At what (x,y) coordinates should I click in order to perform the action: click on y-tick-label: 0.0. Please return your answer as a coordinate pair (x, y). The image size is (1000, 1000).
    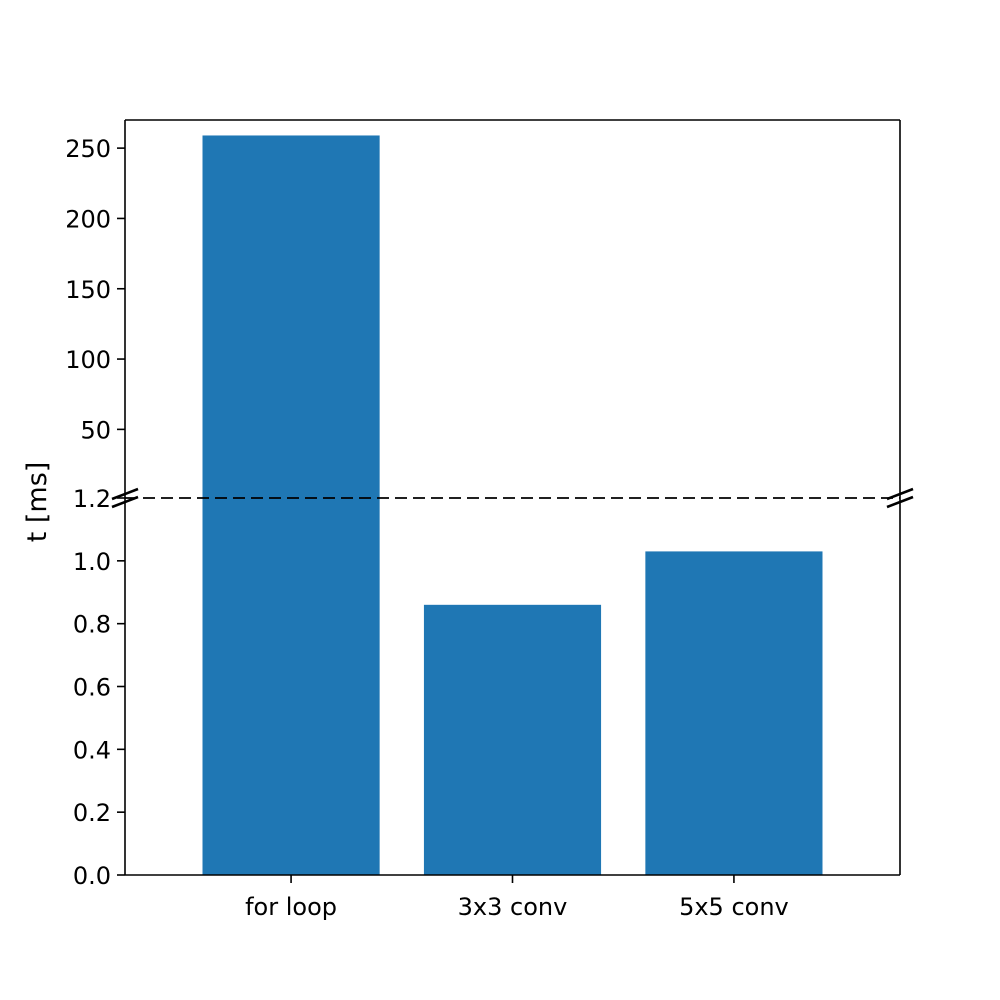
    Looking at the image, I should click on (92, 876).